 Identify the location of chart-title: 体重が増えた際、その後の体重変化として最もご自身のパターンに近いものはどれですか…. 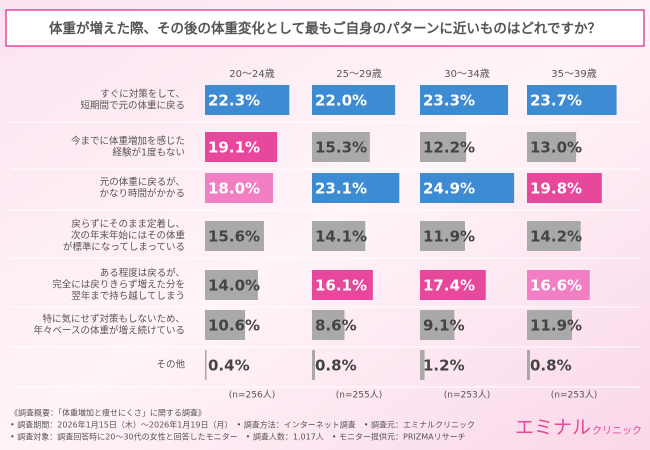
(325, 28).